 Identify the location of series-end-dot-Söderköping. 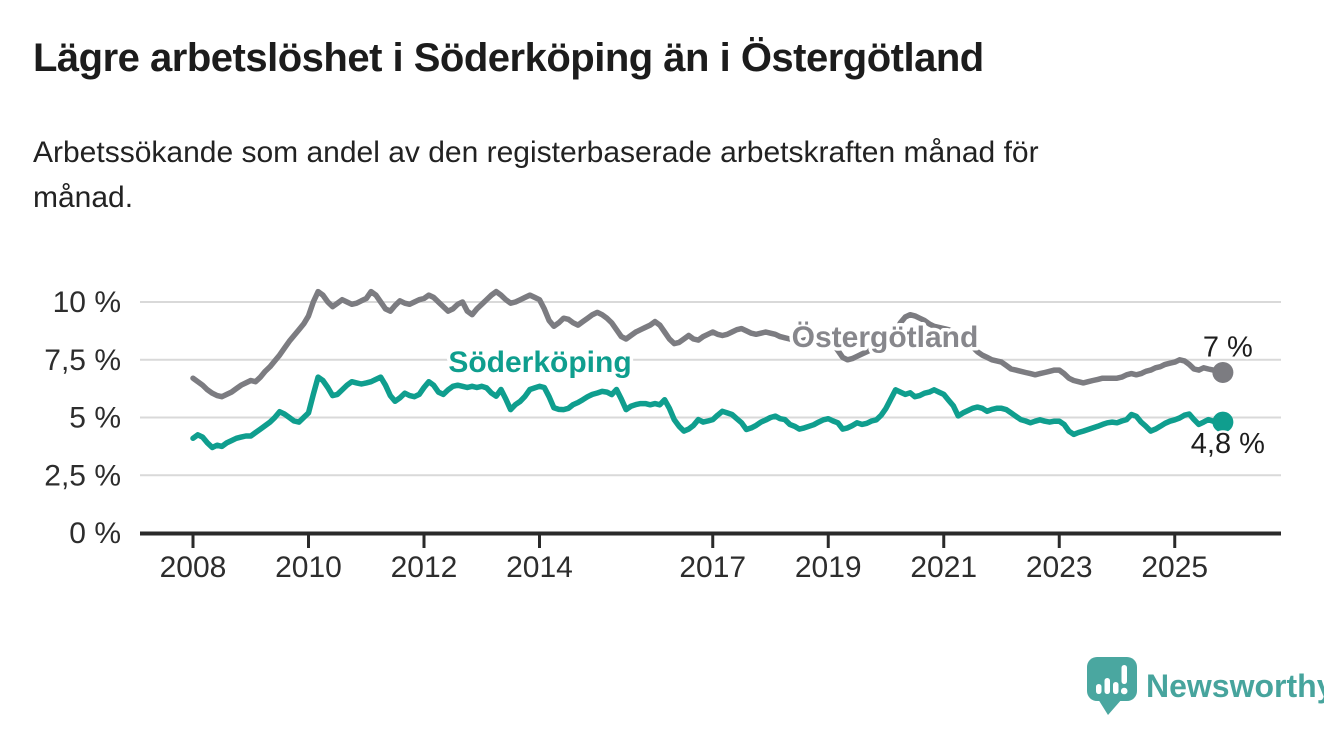
(1223, 422).